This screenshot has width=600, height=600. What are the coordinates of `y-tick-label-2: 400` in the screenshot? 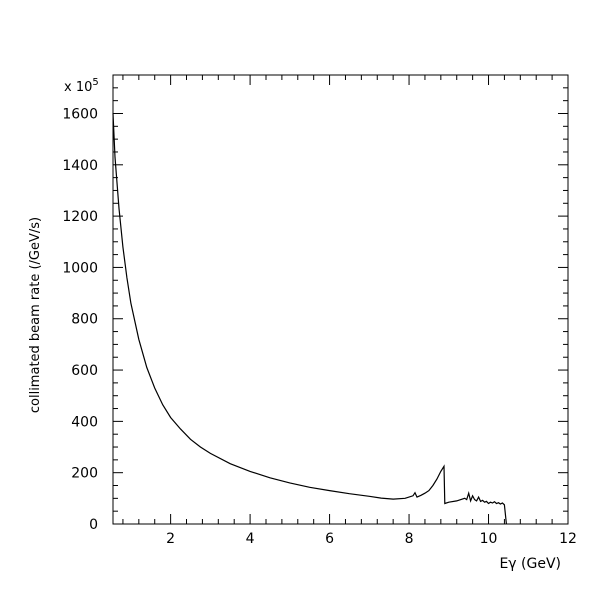 It's located at (84, 422).